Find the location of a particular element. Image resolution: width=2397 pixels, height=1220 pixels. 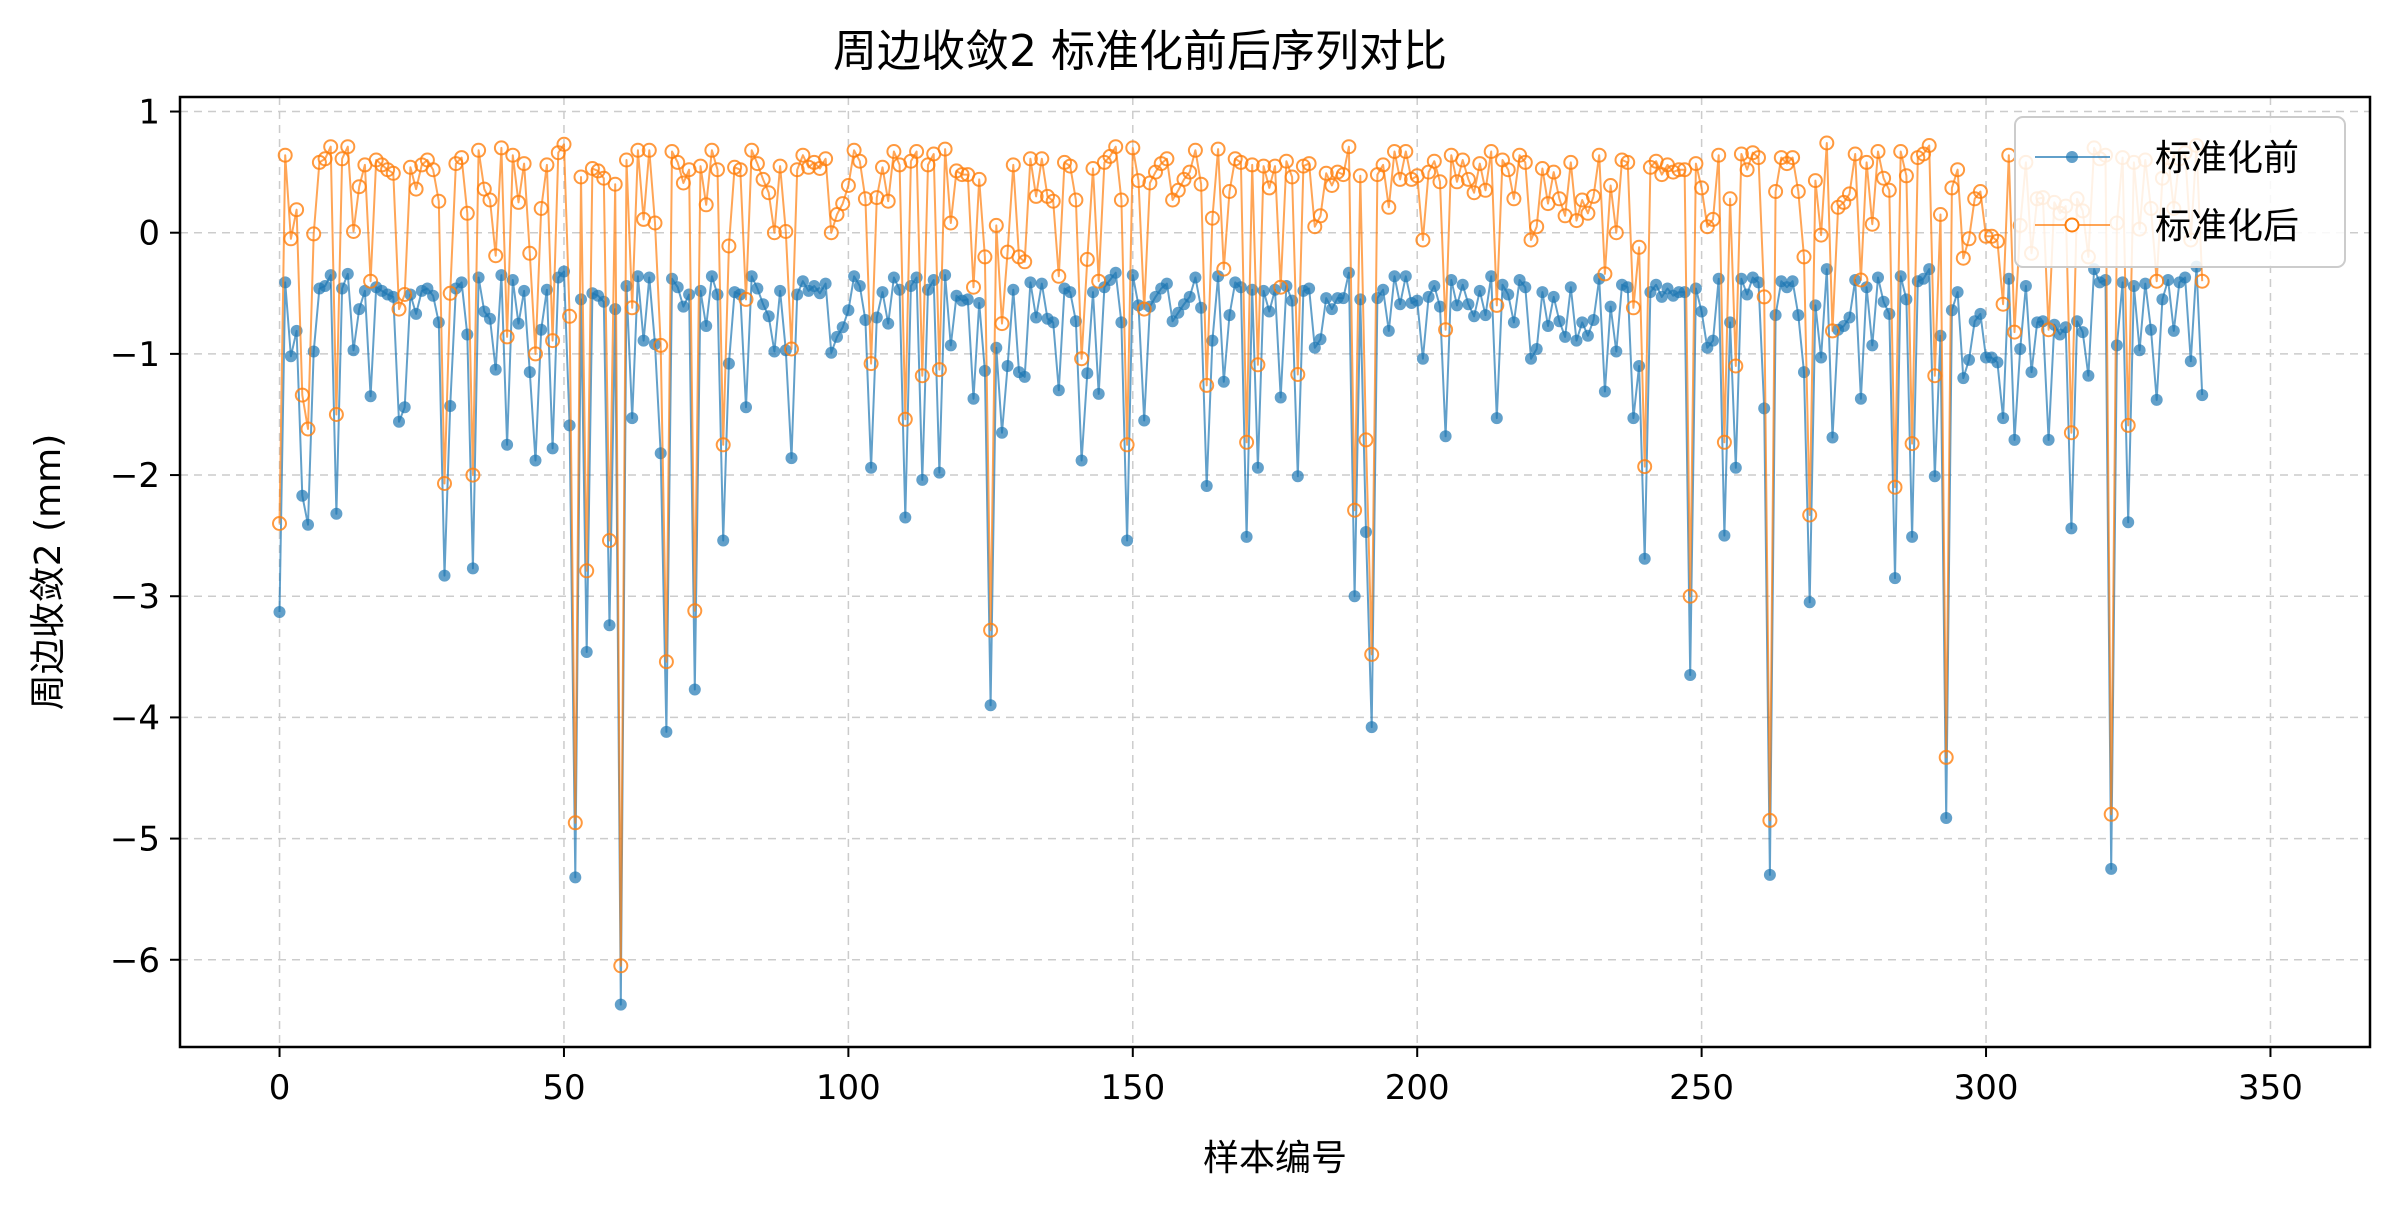

x-tick-label: 50 is located at coordinates (563, 1088).